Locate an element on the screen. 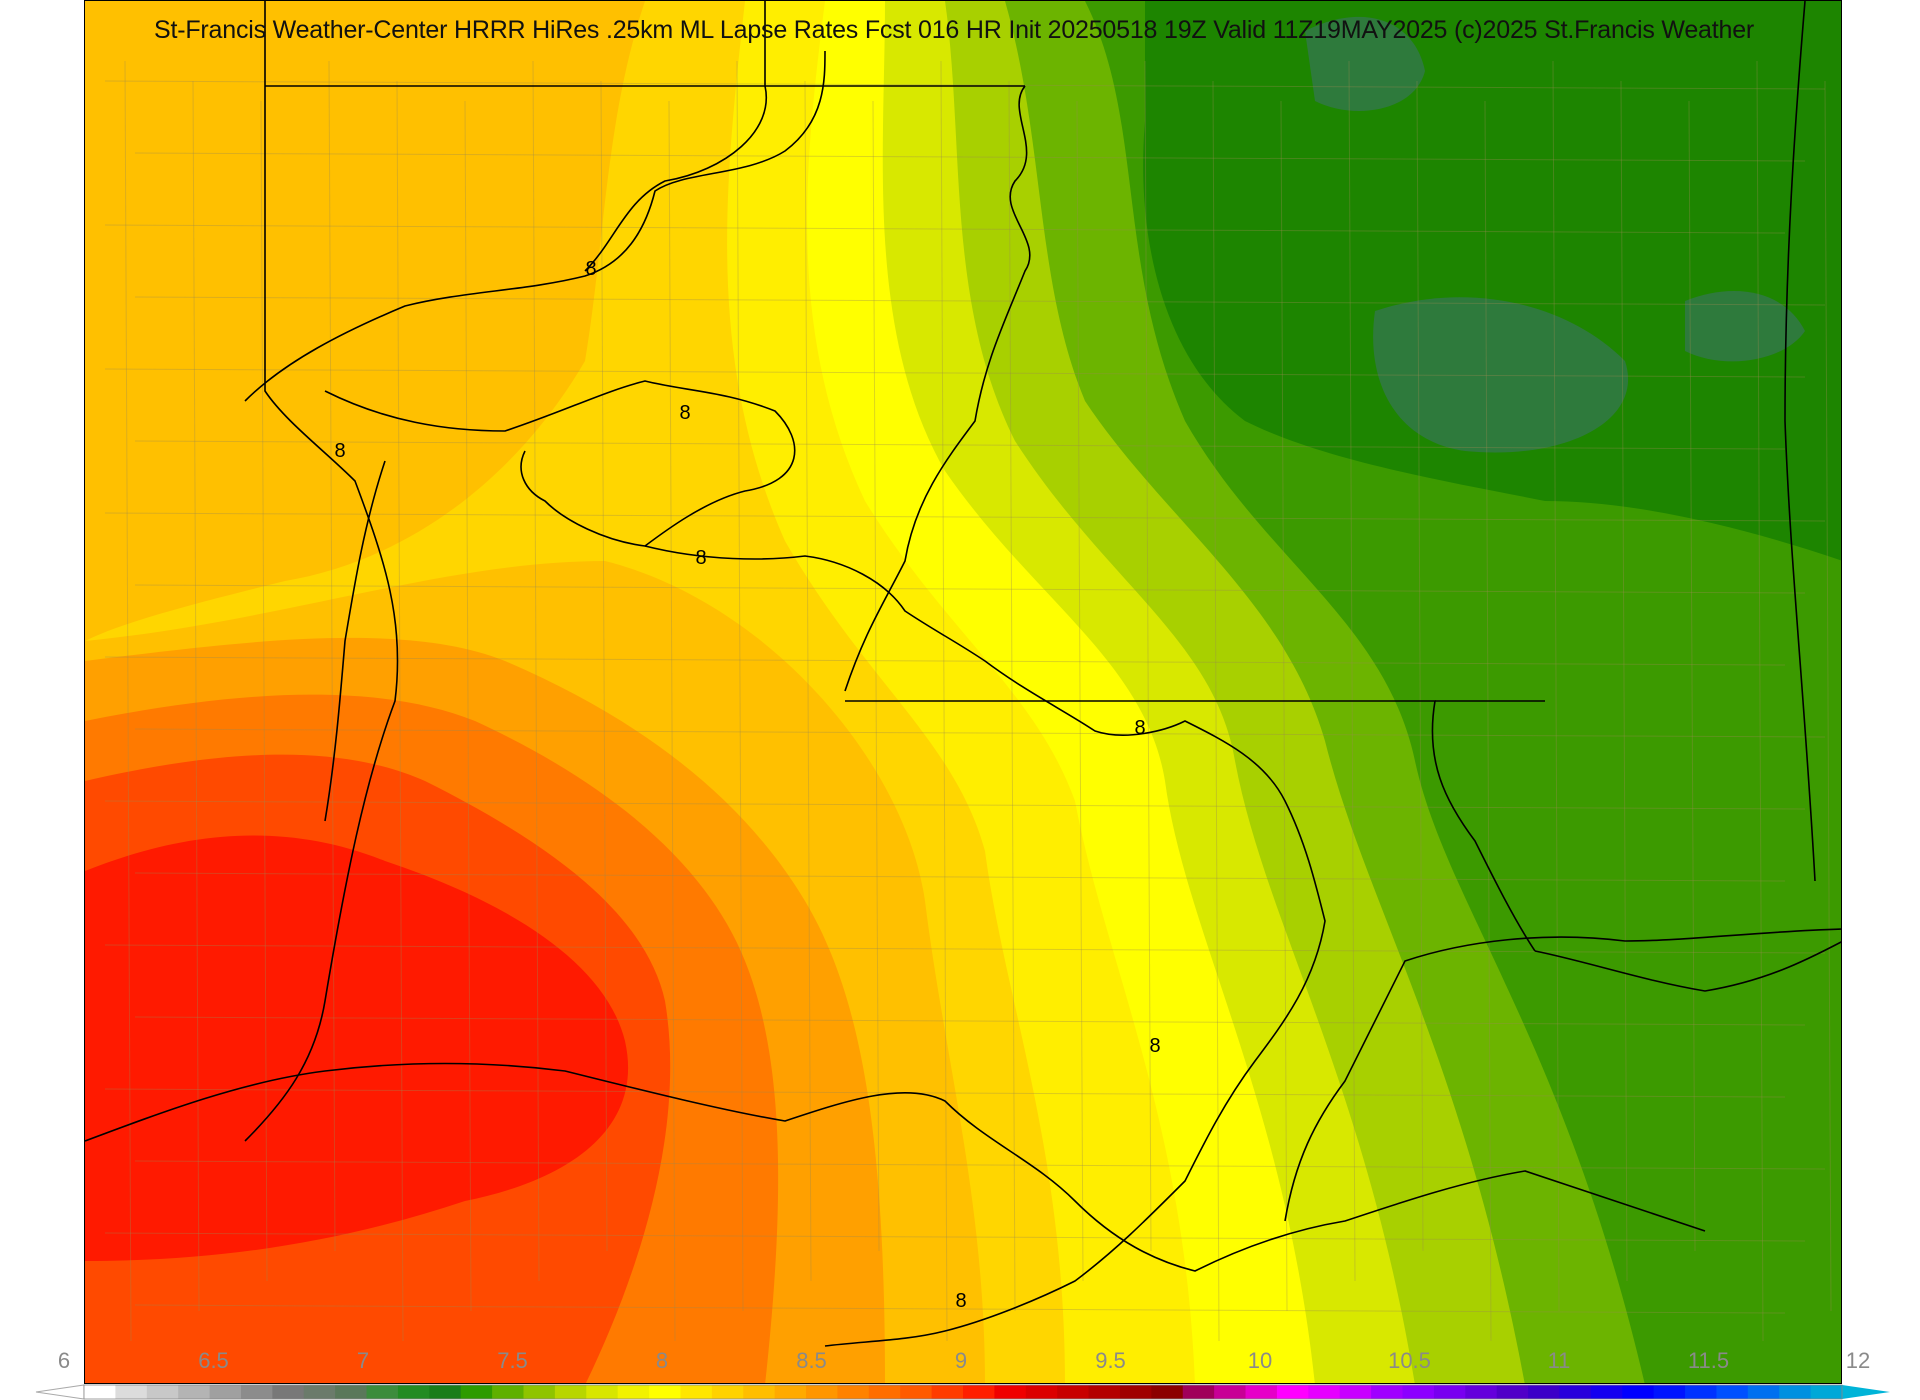 The width and height of the screenshot is (1920, 1400). contour-8-west is located at coordinates (355, 641).